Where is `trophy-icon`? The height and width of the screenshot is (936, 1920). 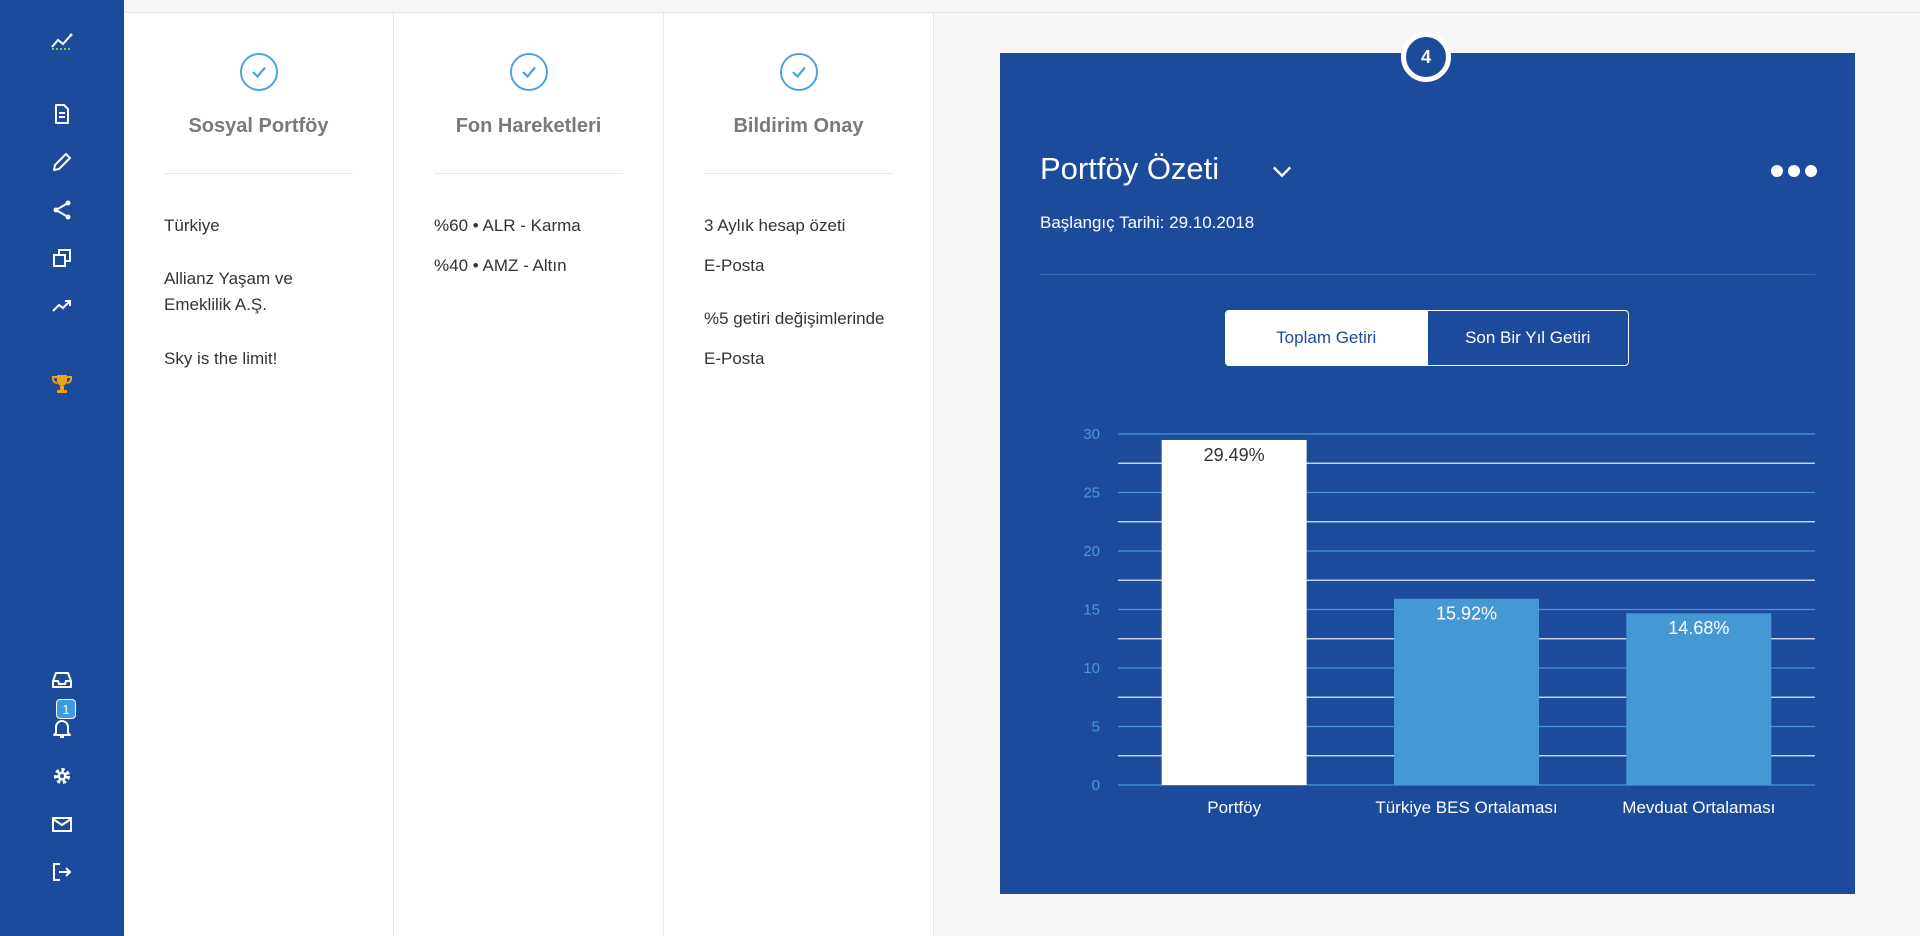
trophy-icon is located at coordinates (62, 384).